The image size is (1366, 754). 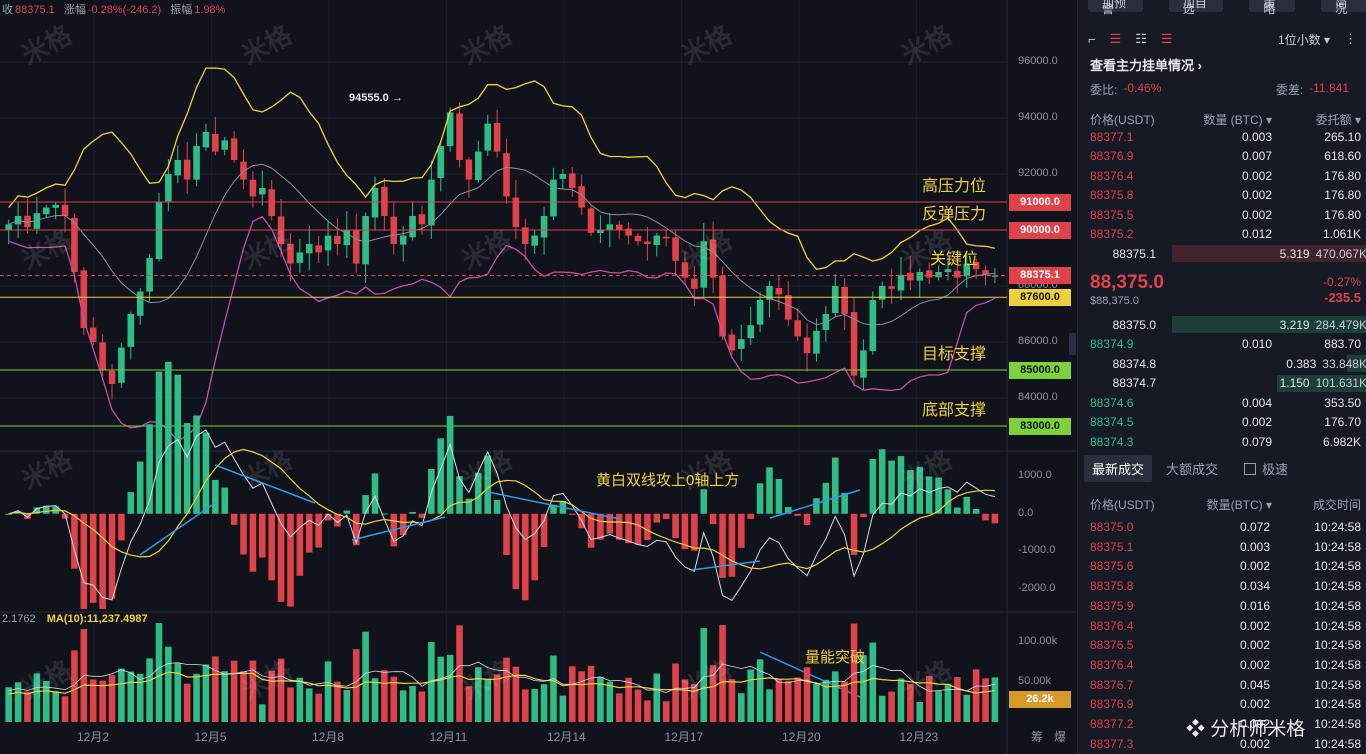 I want to click on bid-row: 88374.6 0.004 353.50, so click(x=1222, y=402).